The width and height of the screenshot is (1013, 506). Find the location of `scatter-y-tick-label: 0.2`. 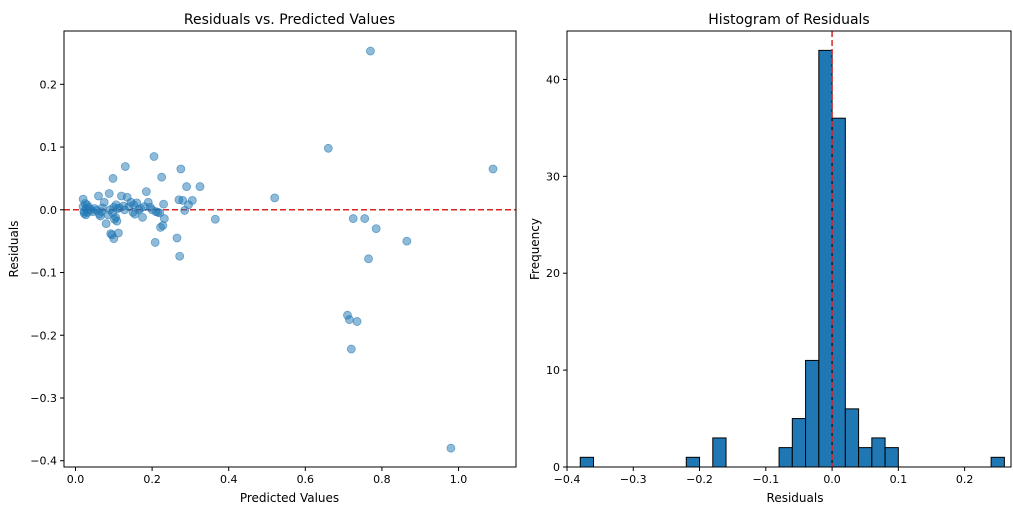

scatter-y-tick-label: 0.2 is located at coordinates (49, 84).